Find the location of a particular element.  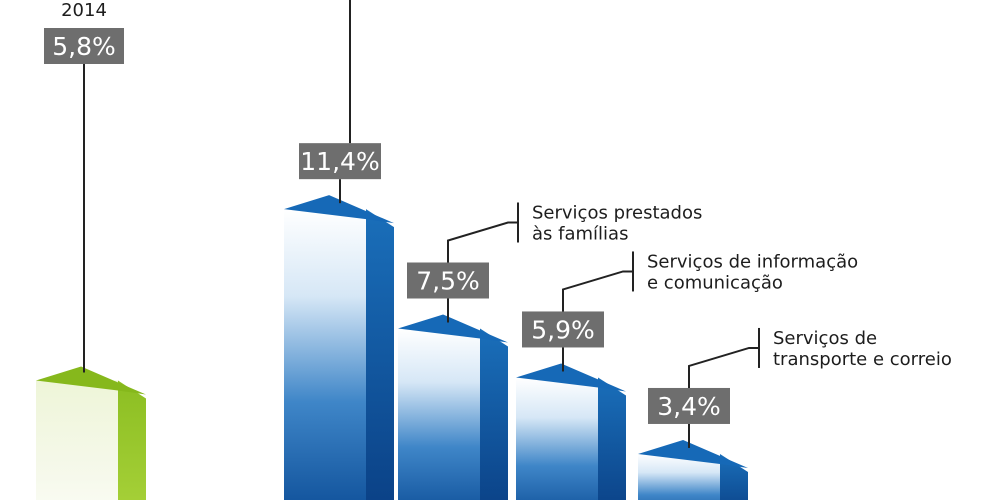

value-label-1: 7,5% is located at coordinates (448, 281).